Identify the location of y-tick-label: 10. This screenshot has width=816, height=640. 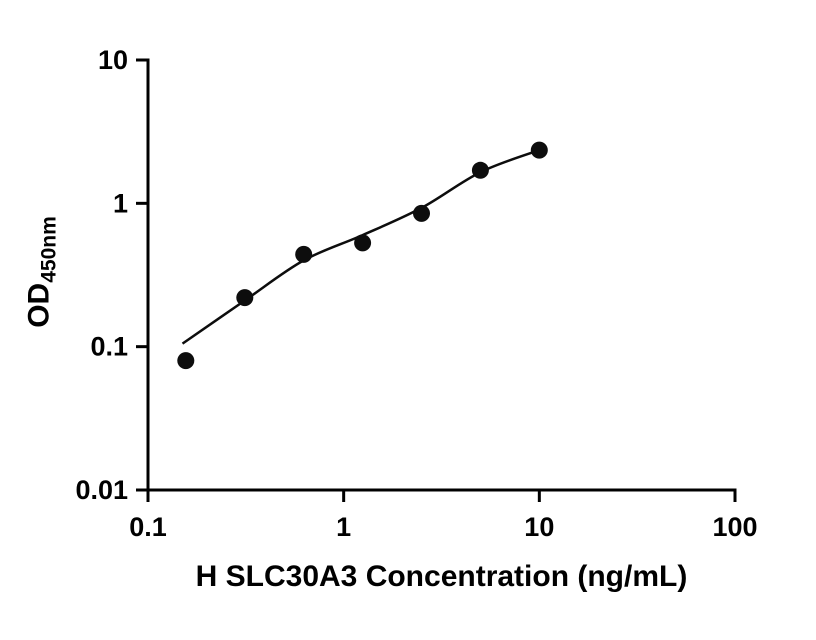
(113, 60).